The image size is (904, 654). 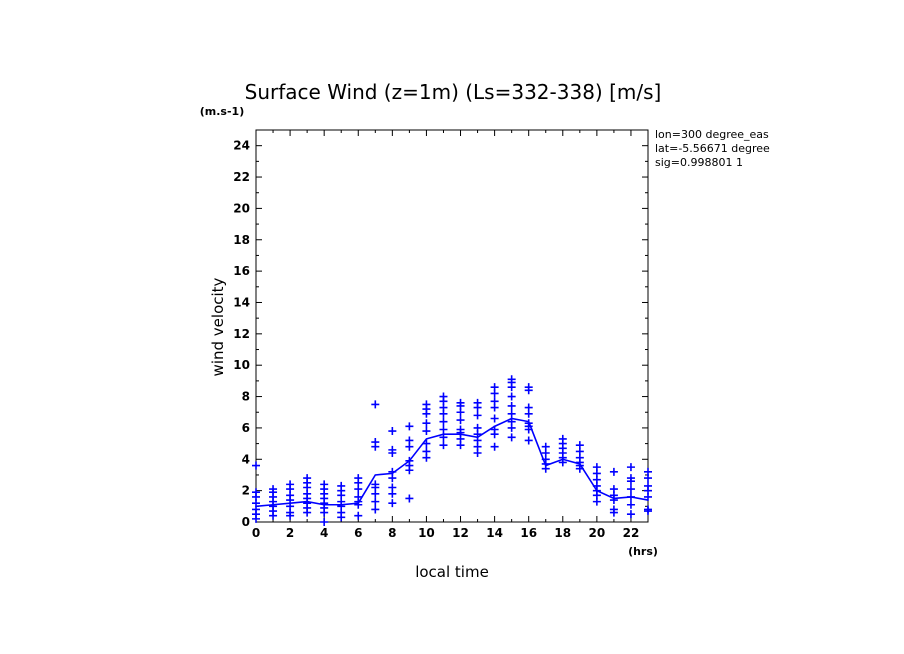 What do you see at coordinates (222, 111) in the screenshot?
I see `y-unit-label: (m.s-1)` at bounding box center [222, 111].